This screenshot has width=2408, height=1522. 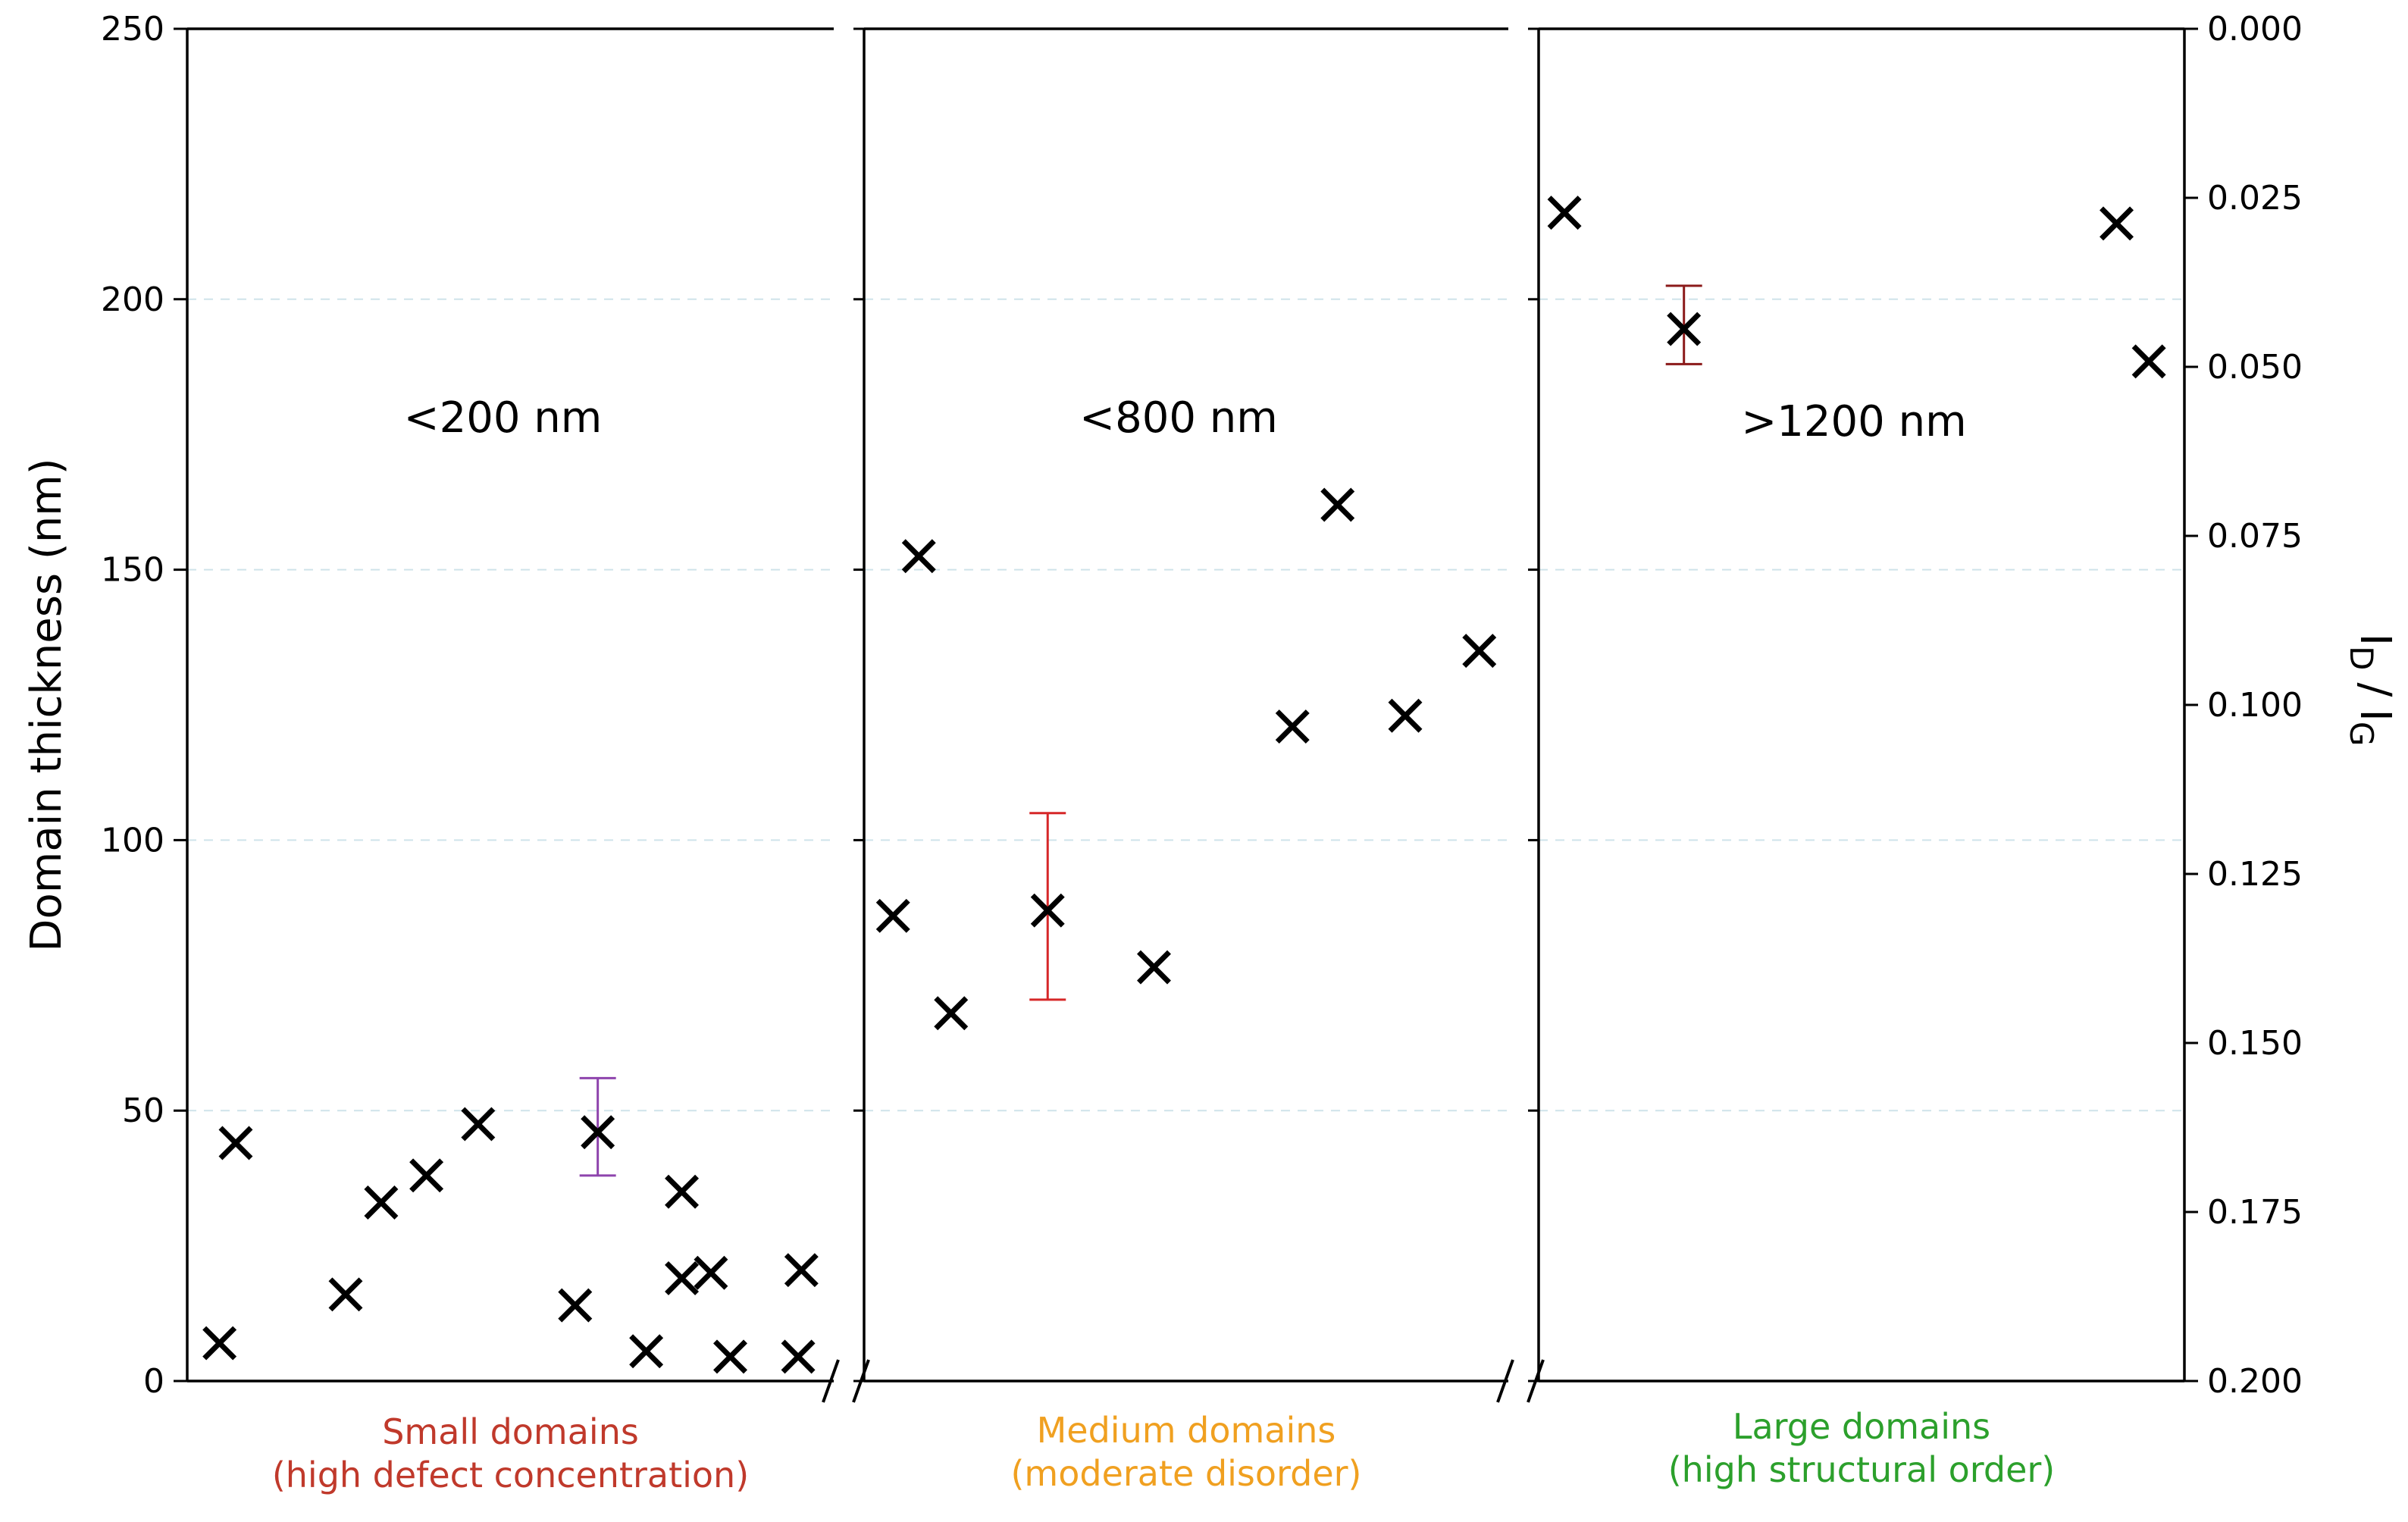 I want to click on category-label: Small domains, so click(x=510, y=1431).